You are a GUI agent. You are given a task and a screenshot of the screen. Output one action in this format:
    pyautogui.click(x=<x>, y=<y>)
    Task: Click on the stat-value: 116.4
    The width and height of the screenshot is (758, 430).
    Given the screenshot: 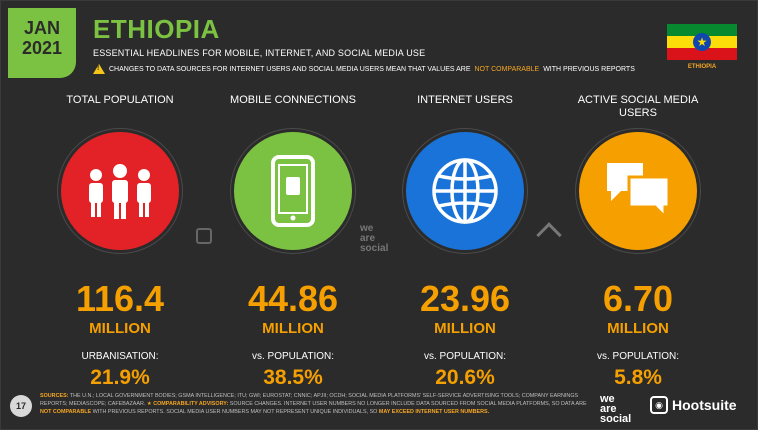 What is the action you would take?
    pyautogui.click(x=120, y=298)
    